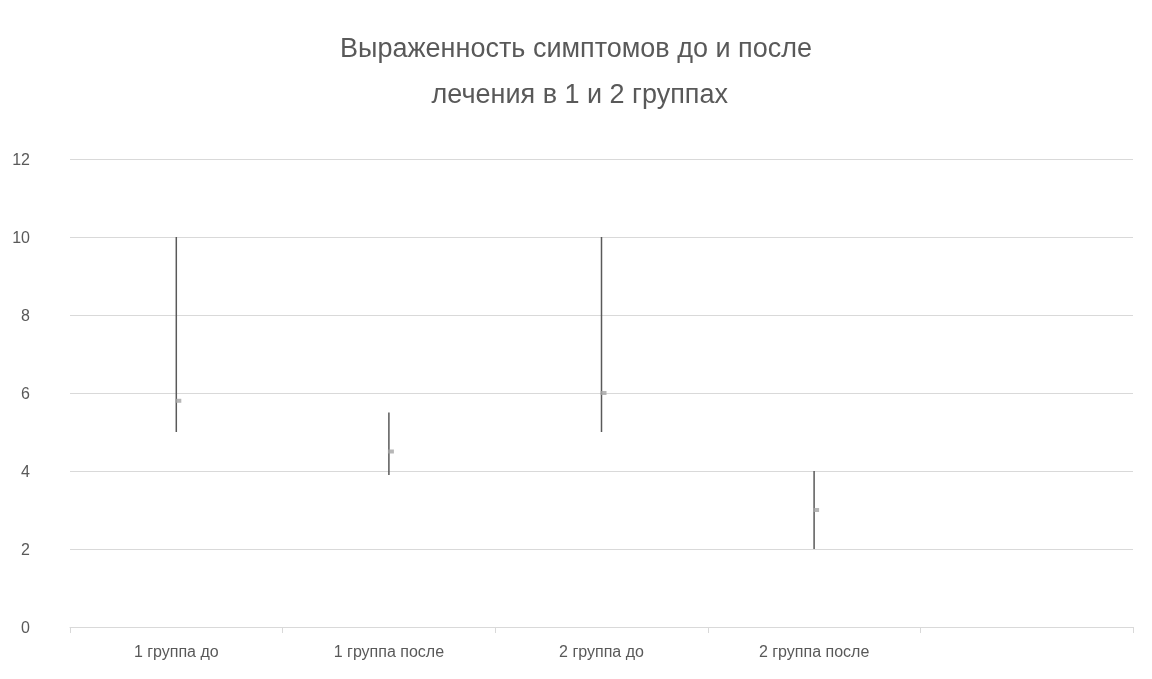  I want to click on x-tick-label: 2 группа после, so click(814, 651).